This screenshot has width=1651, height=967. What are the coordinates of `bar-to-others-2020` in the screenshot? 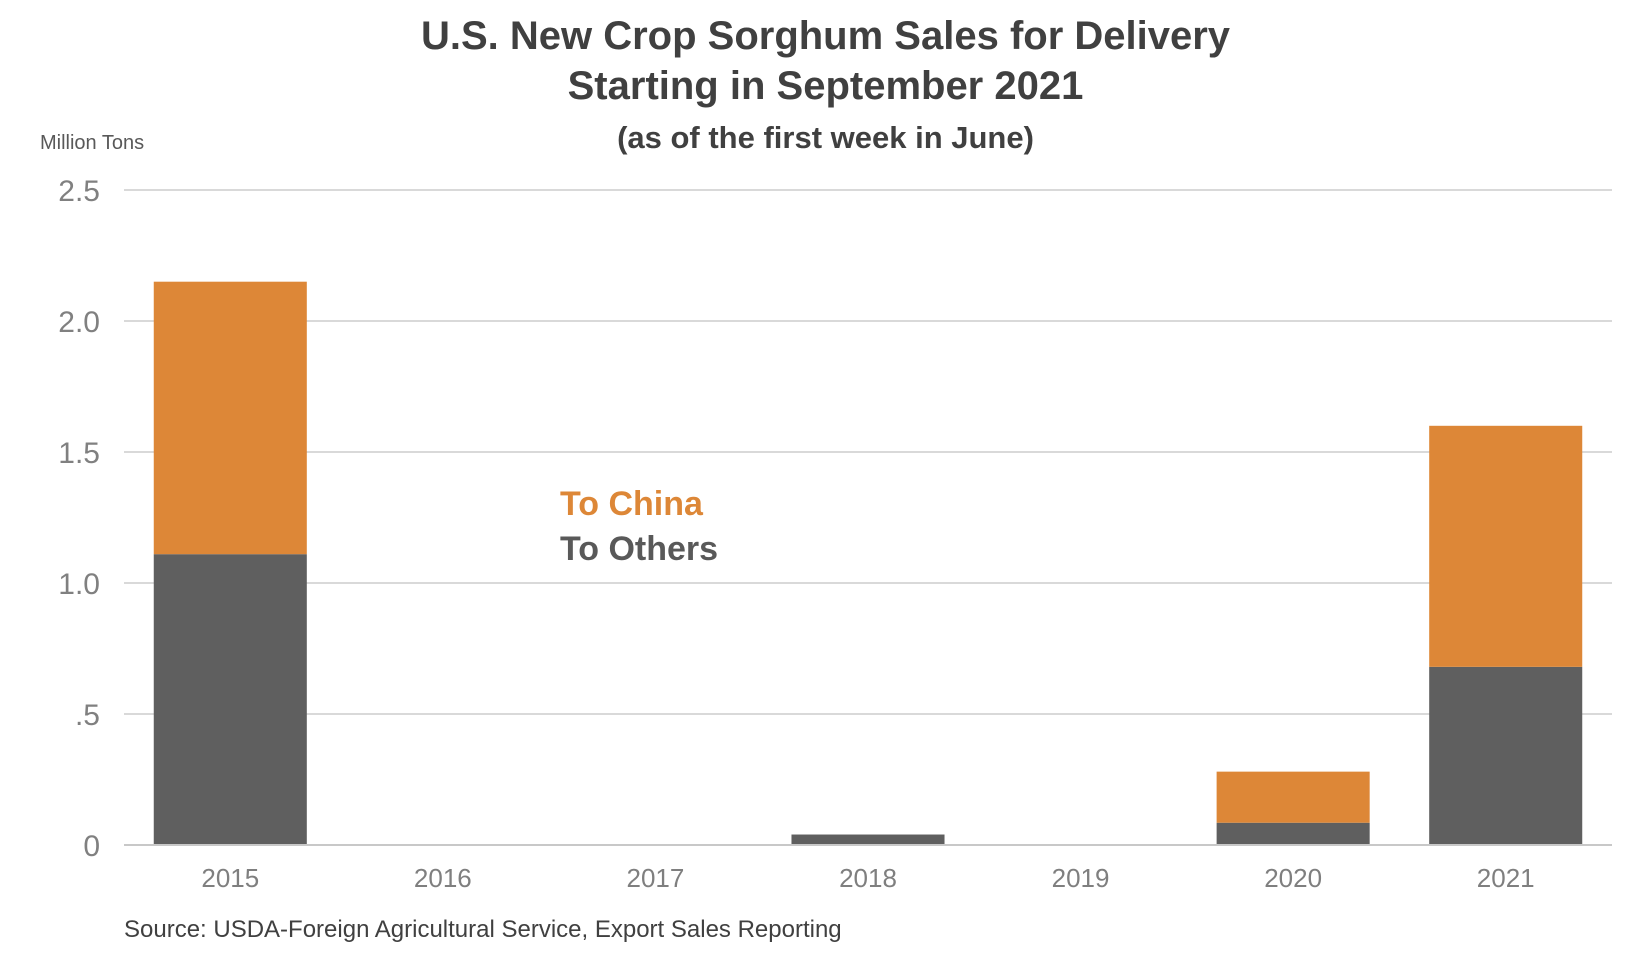 It's located at (1293, 833).